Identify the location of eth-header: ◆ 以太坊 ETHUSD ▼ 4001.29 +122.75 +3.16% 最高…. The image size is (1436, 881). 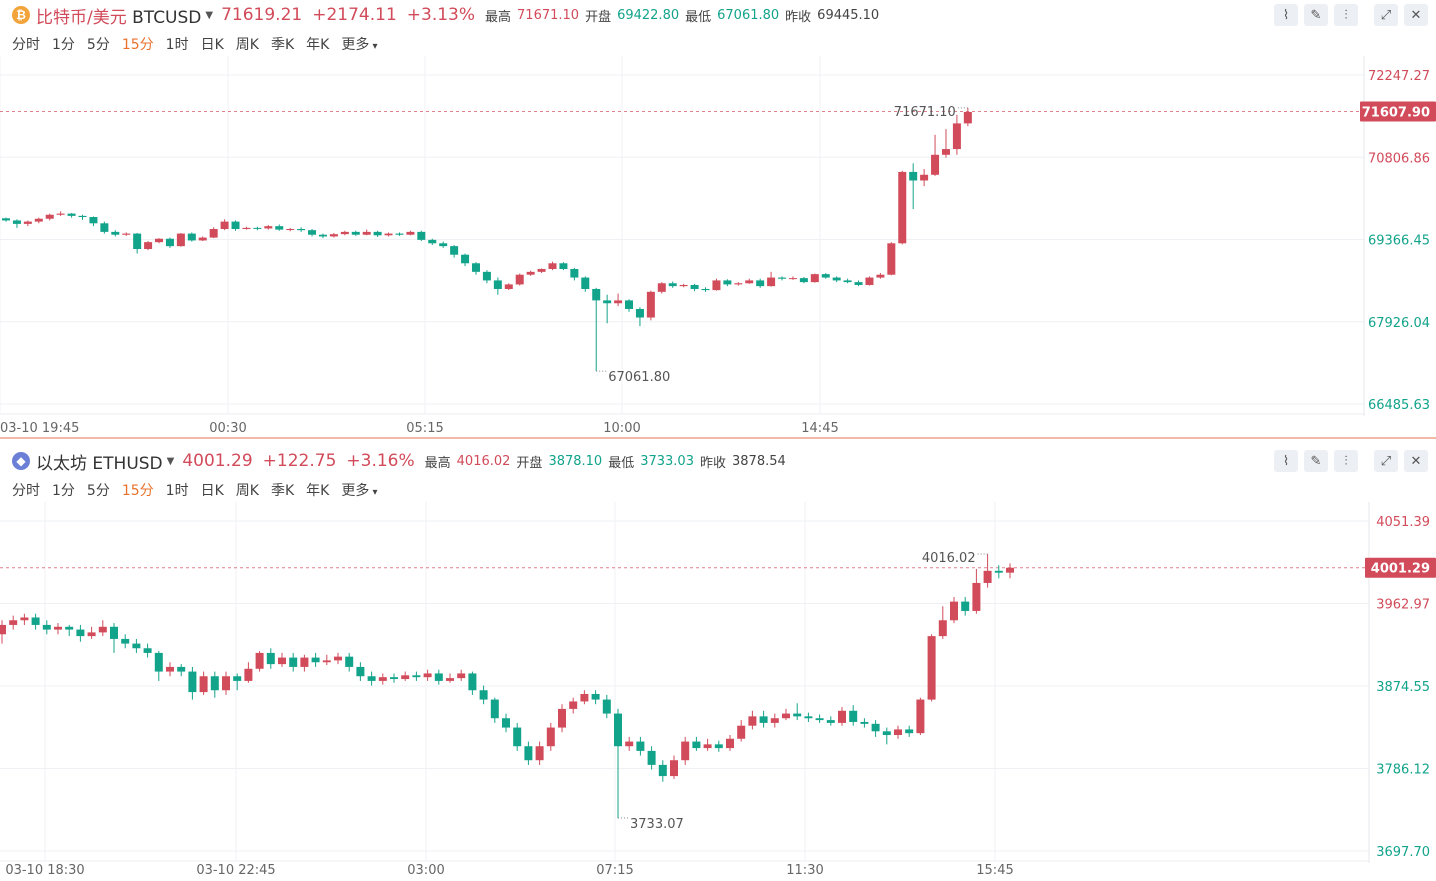
(718, 461).